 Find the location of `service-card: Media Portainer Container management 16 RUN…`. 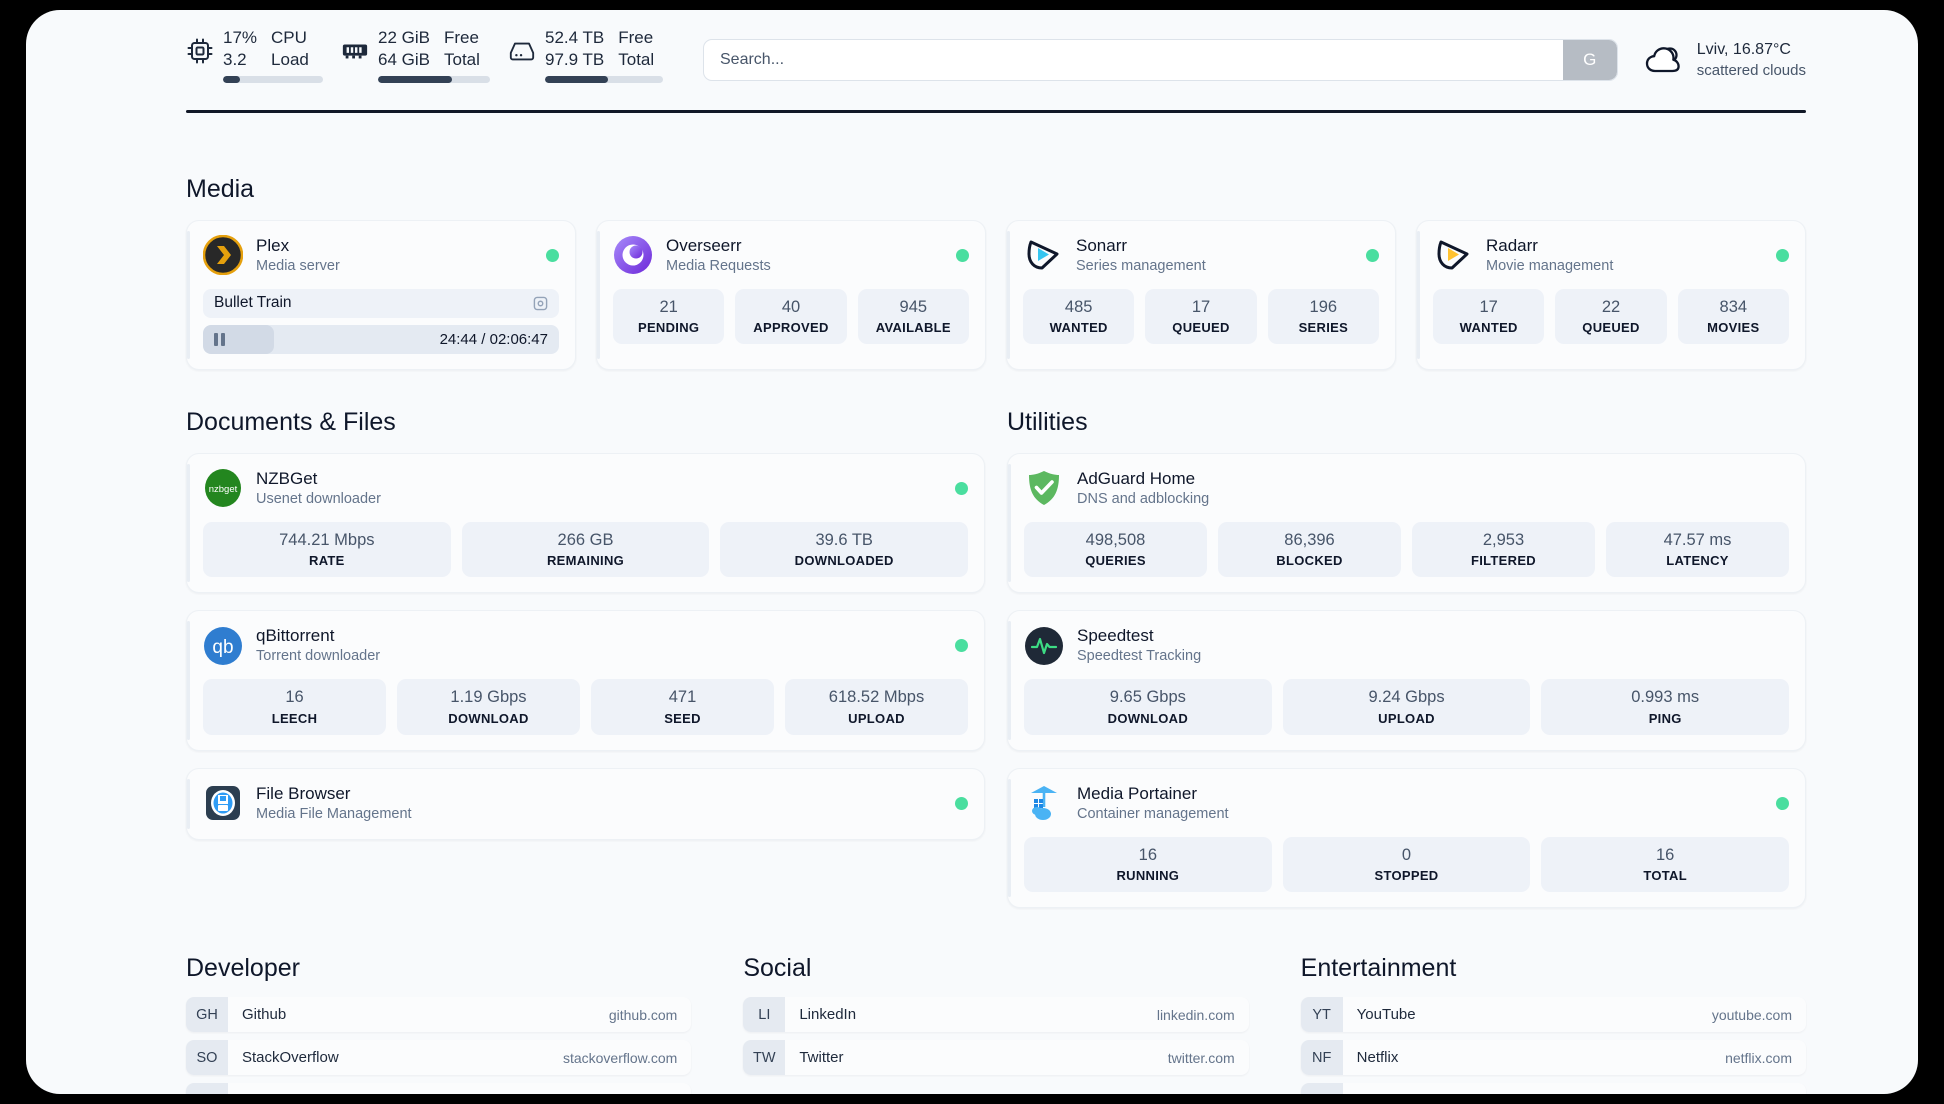

service-card: Media Portainer Container management 16 RUN… is located at coordinates (1406, 838).